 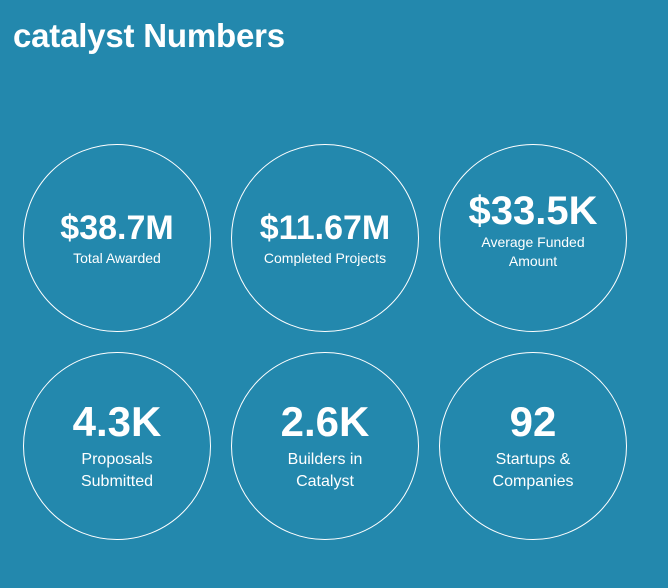 What do you see at coordinates (325, 421) in the screenshot?
I see `stat-value: 2.6K` at bounding box center [325, 421].